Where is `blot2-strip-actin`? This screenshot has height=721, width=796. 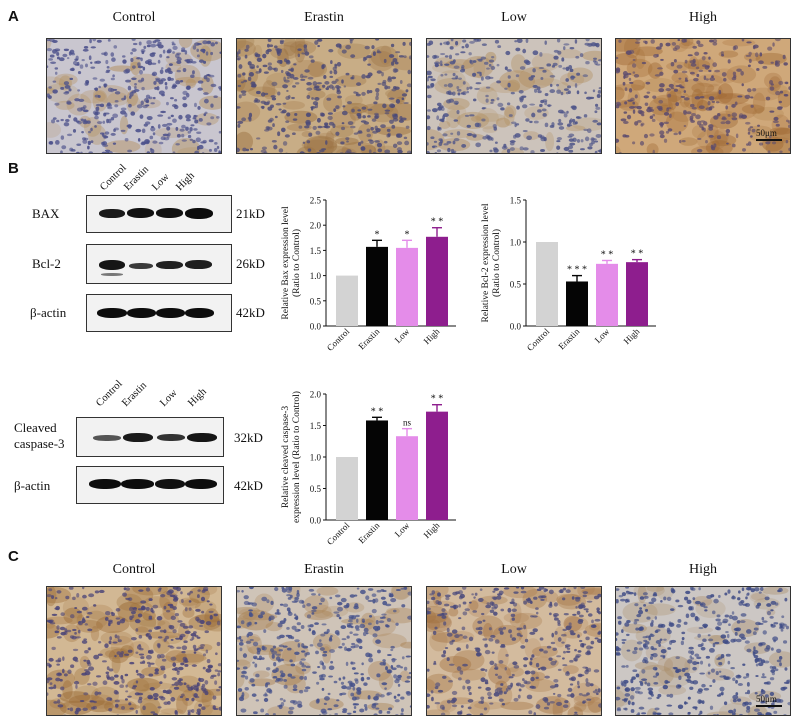 blot2-strip-actin is located at coordinates (150, 485).